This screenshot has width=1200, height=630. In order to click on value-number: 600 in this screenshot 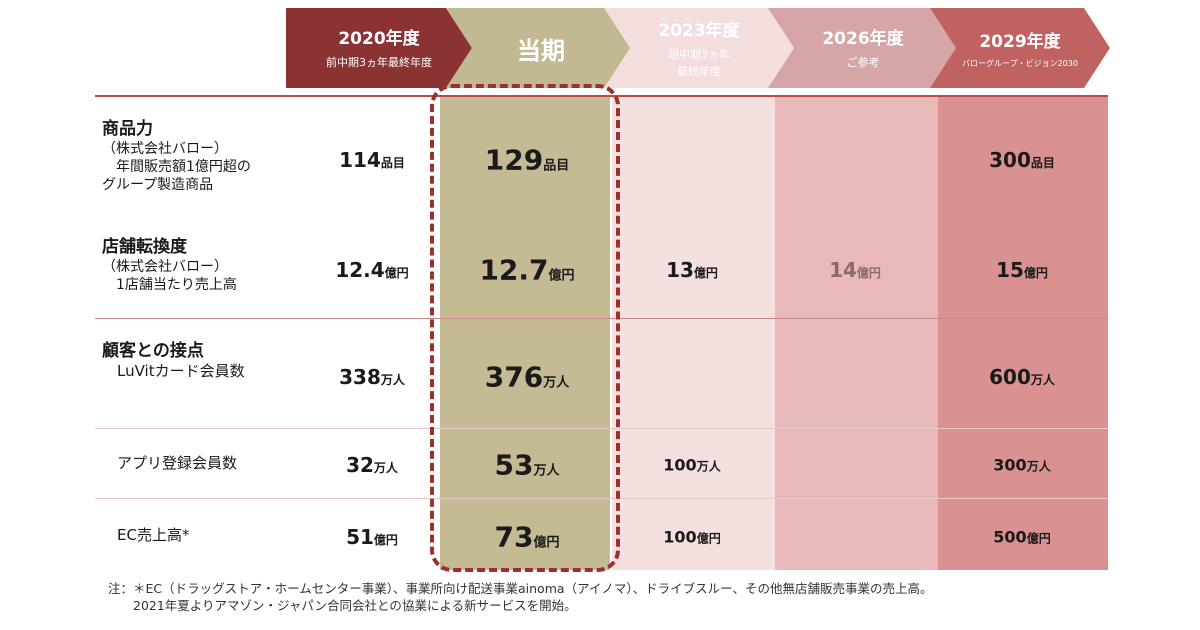, I will do `click(1010, 377)`.